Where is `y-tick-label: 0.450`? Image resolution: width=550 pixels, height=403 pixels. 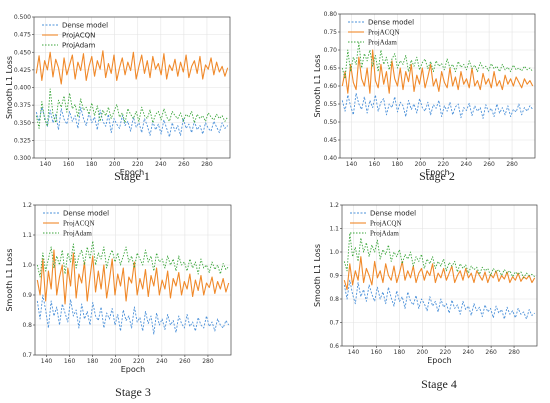 y-tick-label: 0.450 is located at coordinates (22, 52).